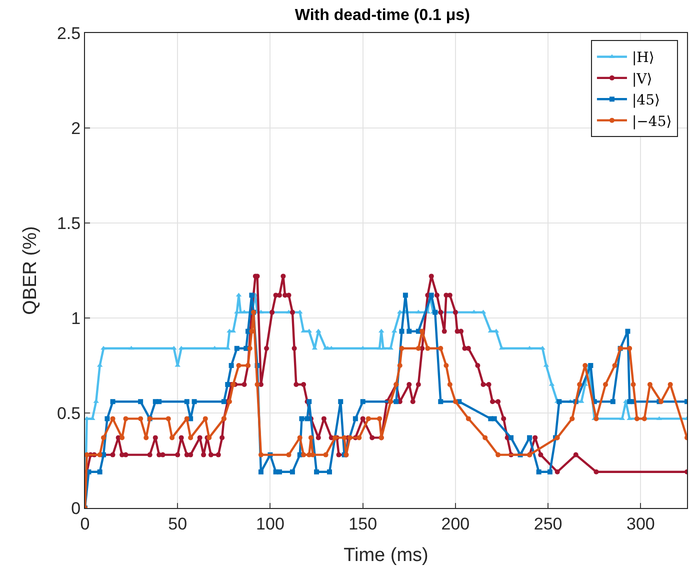 The image size is (689, 580). What do you see at coordinates (455, 524) in the screenshot?
I see `x-tick-label: 200` at bounding box center [455, 524].